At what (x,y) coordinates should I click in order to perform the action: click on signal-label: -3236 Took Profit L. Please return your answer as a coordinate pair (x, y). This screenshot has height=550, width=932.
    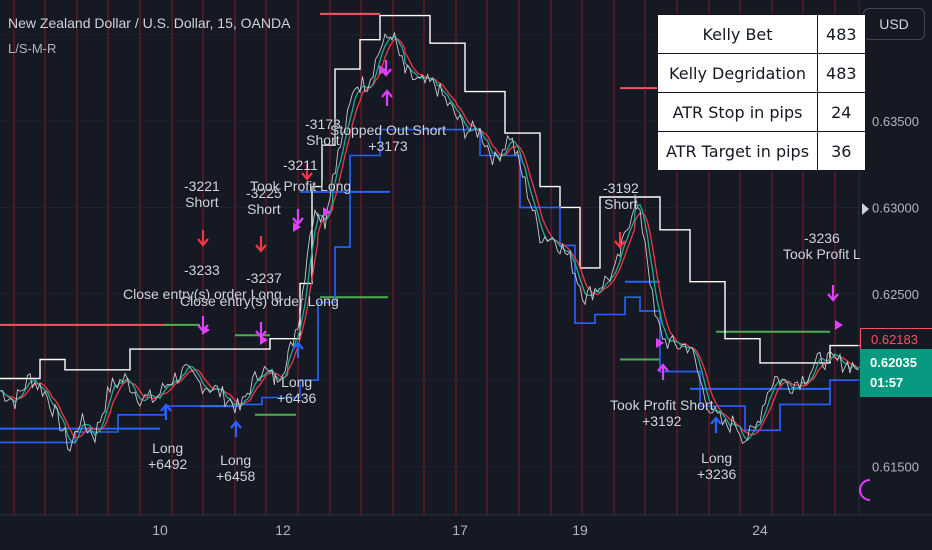
    Looking at the image, I should click on (822, 246).